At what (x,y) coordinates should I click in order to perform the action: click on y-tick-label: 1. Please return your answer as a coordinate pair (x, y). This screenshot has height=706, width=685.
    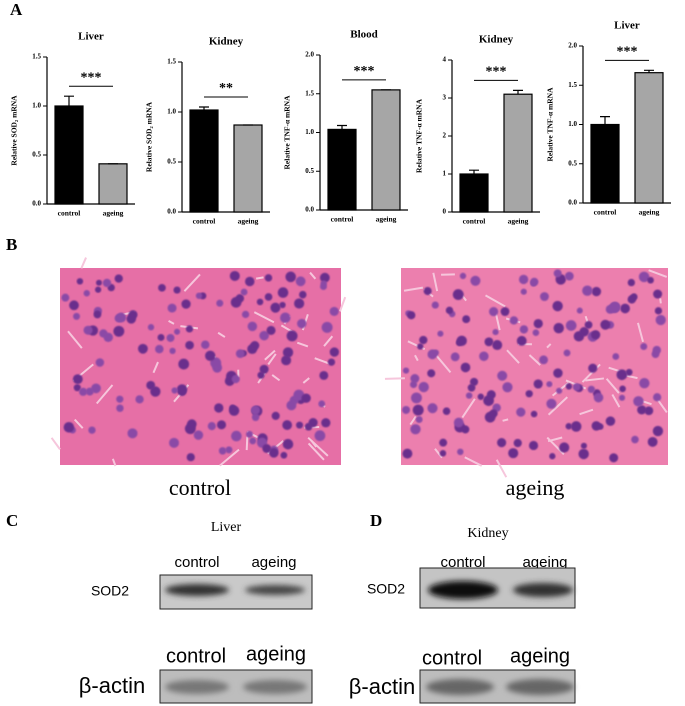
    Looking at the image, I should click on (445, 174).